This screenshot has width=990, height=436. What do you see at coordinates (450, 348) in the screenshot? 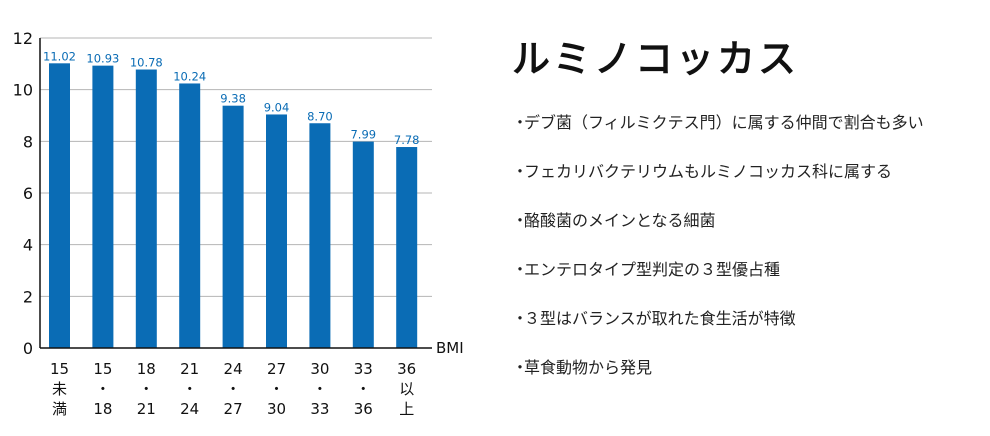
I see `x-axis-label: BMI` at bounding box center [450, 348].